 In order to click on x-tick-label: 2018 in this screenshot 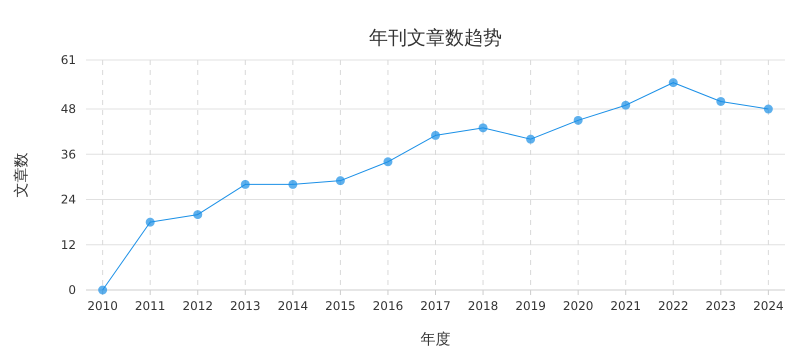, I will do `click(483, 306)`.